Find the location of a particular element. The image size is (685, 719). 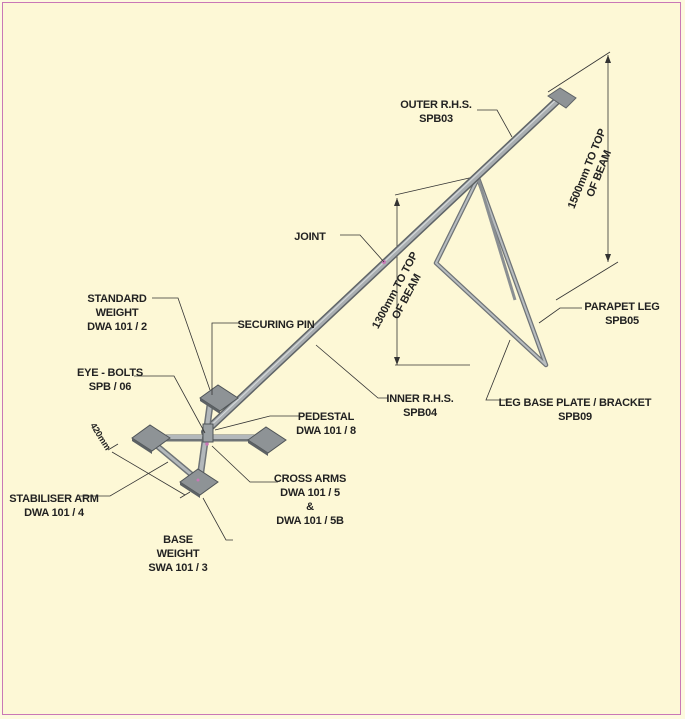

dim-small-tick-b is located at coordinates (185, 495).